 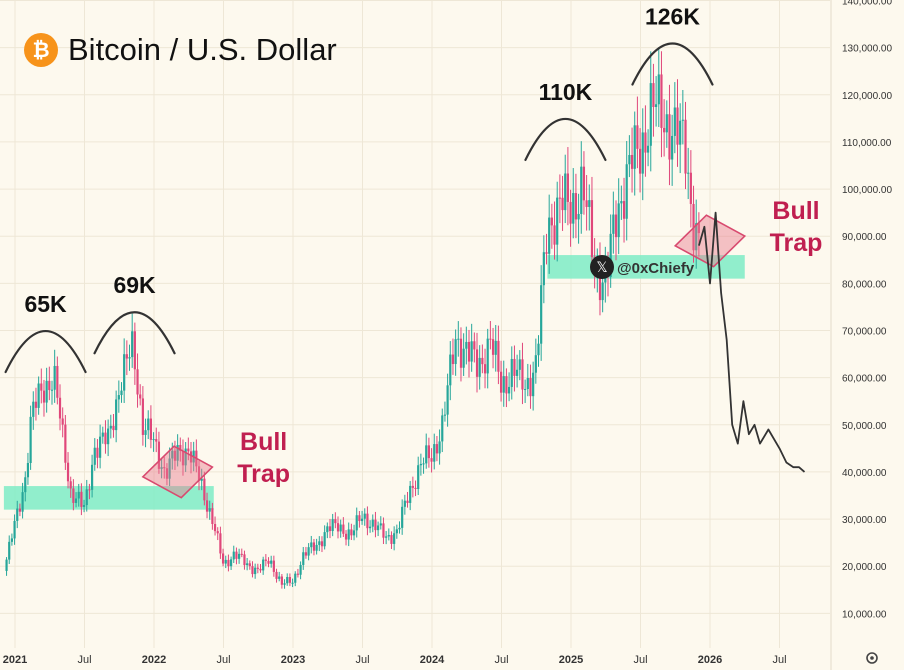 What do you see at coordinates (867, 49) in the screenshot?
I see `y-tick-label: 130,000.00` at bounding box center [867, 49].